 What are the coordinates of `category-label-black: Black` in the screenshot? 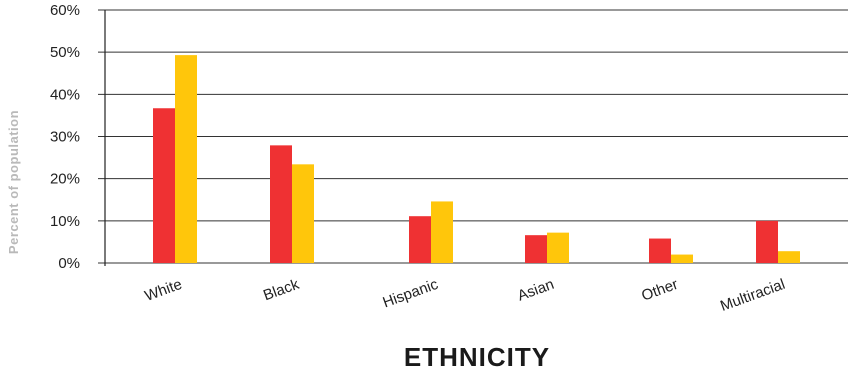 It's located at (281, 290).